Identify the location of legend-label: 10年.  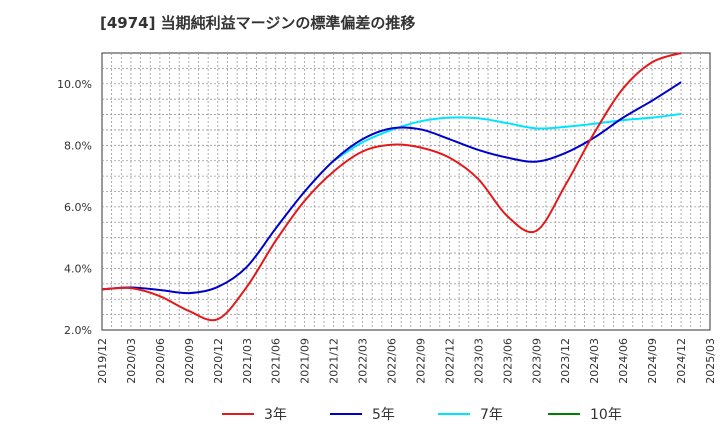
(606, 415).